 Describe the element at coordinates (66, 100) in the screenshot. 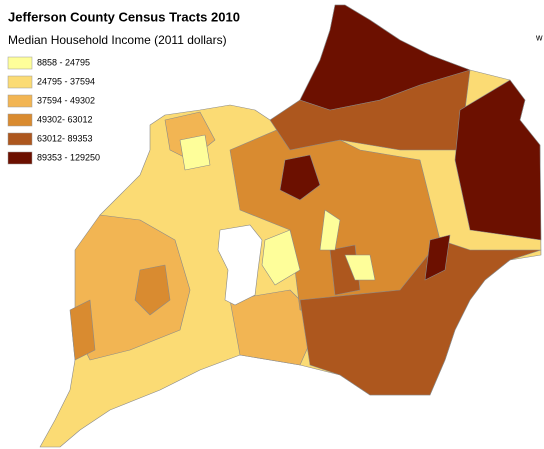

I see `legend-label: 37594 - 49302` at that location.